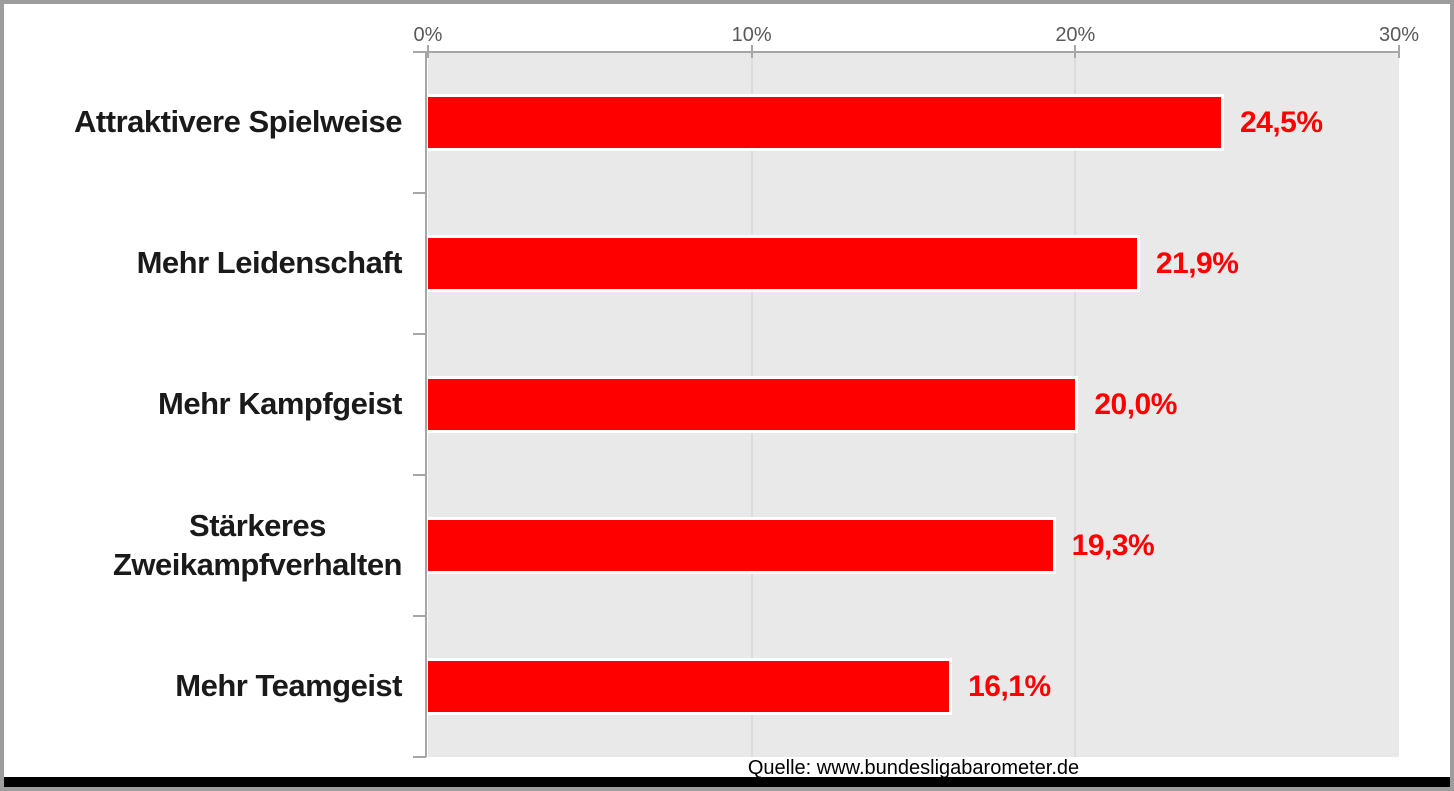 The image size is (1454, 791). What do you see at coordinates (913, 768) in the screenshot?
I see `source-label: Quelle: www.bundesligabarometer.de` at bounding box center [913, 768].